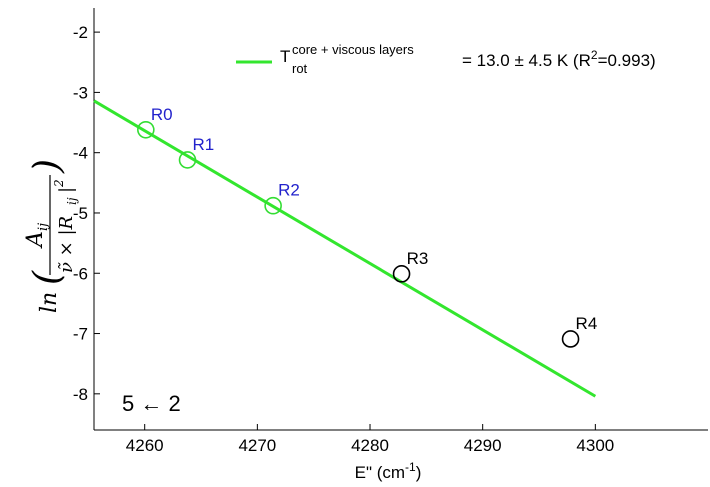  I want to click on transition-annotation: 5 ← 2, so click(151, 403).